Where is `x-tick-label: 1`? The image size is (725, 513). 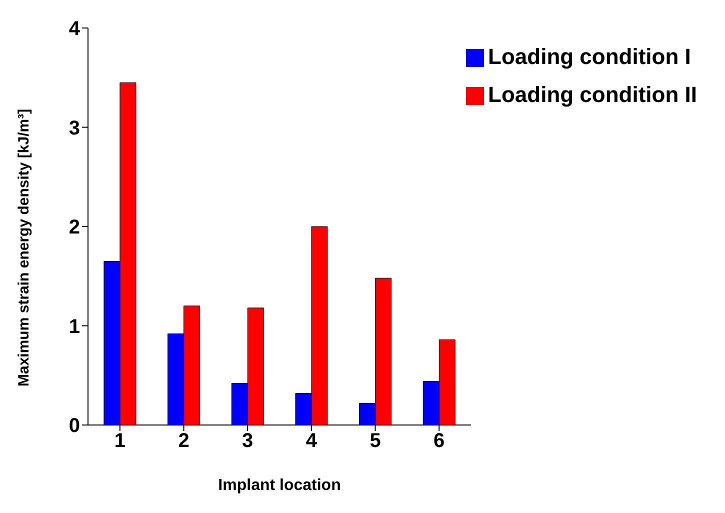 x-tick-label: 1 is located at coordinates (120, 441).